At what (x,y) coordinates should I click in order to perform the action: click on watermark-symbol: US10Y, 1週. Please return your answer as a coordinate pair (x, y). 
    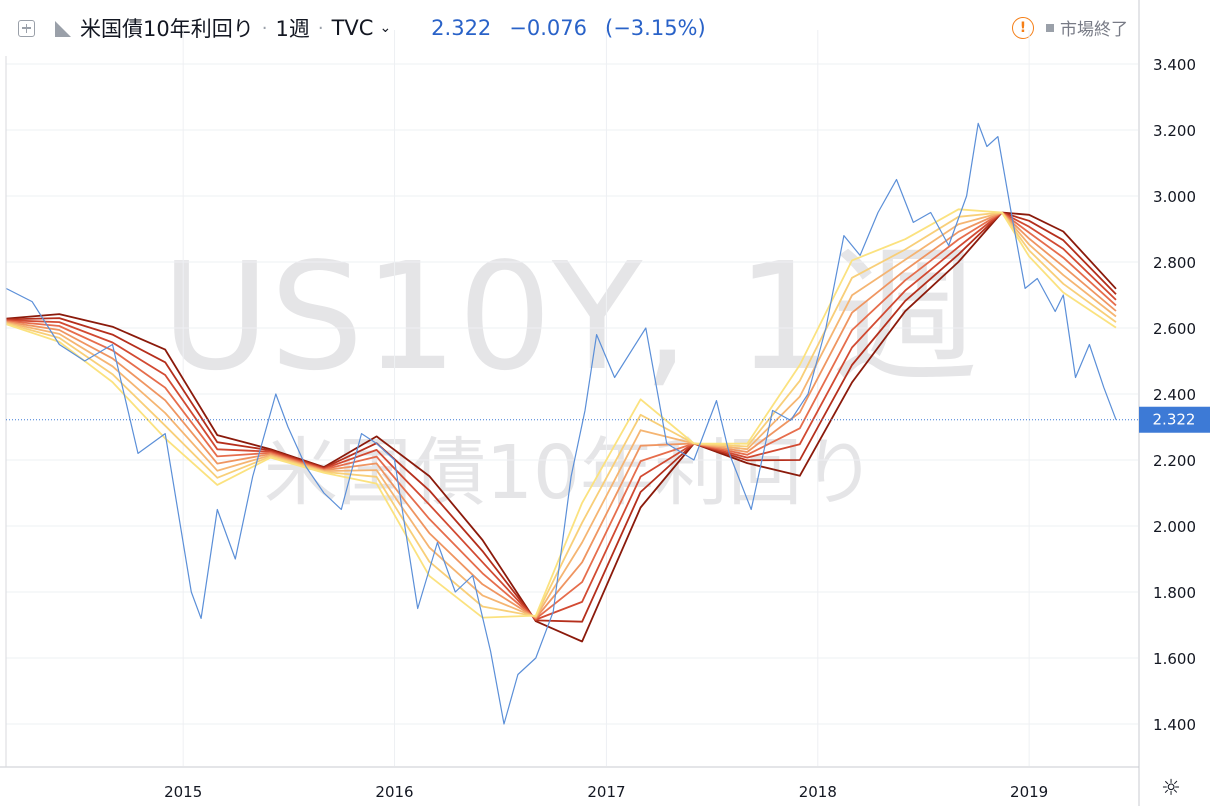
    Looking at the image, I should click on (569, 317).